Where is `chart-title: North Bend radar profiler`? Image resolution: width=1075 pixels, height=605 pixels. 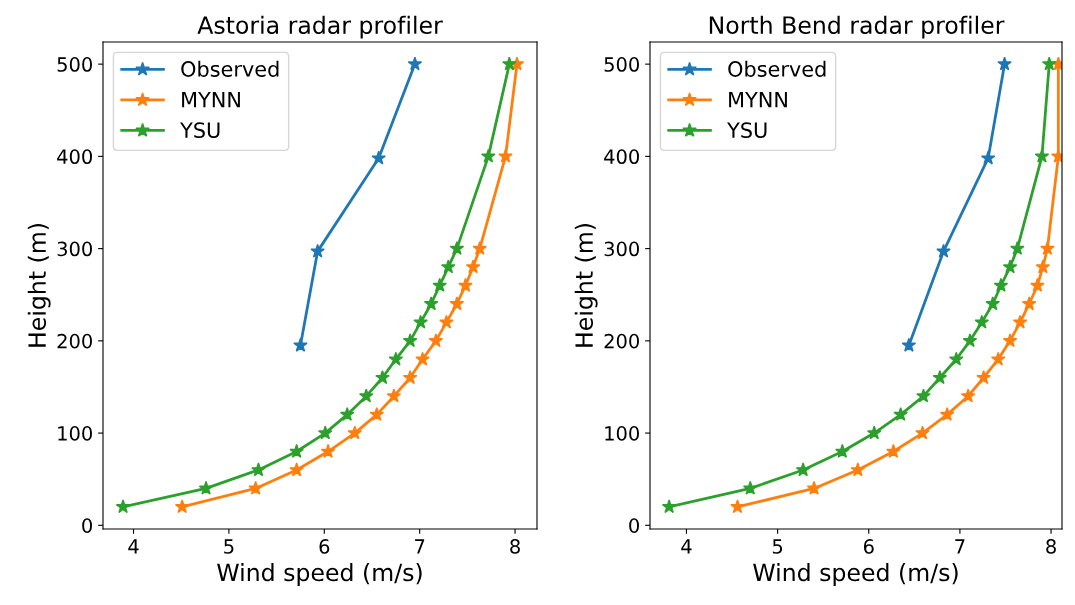 chart-title: North Bend radar profiler is located at coordinates (857, 27).